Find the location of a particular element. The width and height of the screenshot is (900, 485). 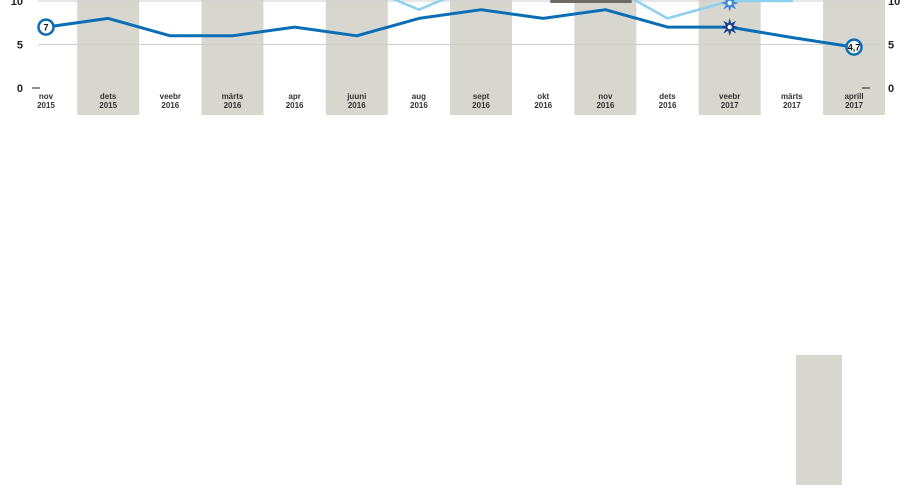

x-label-9: nov 2016 is located at coordinates (605, 101).